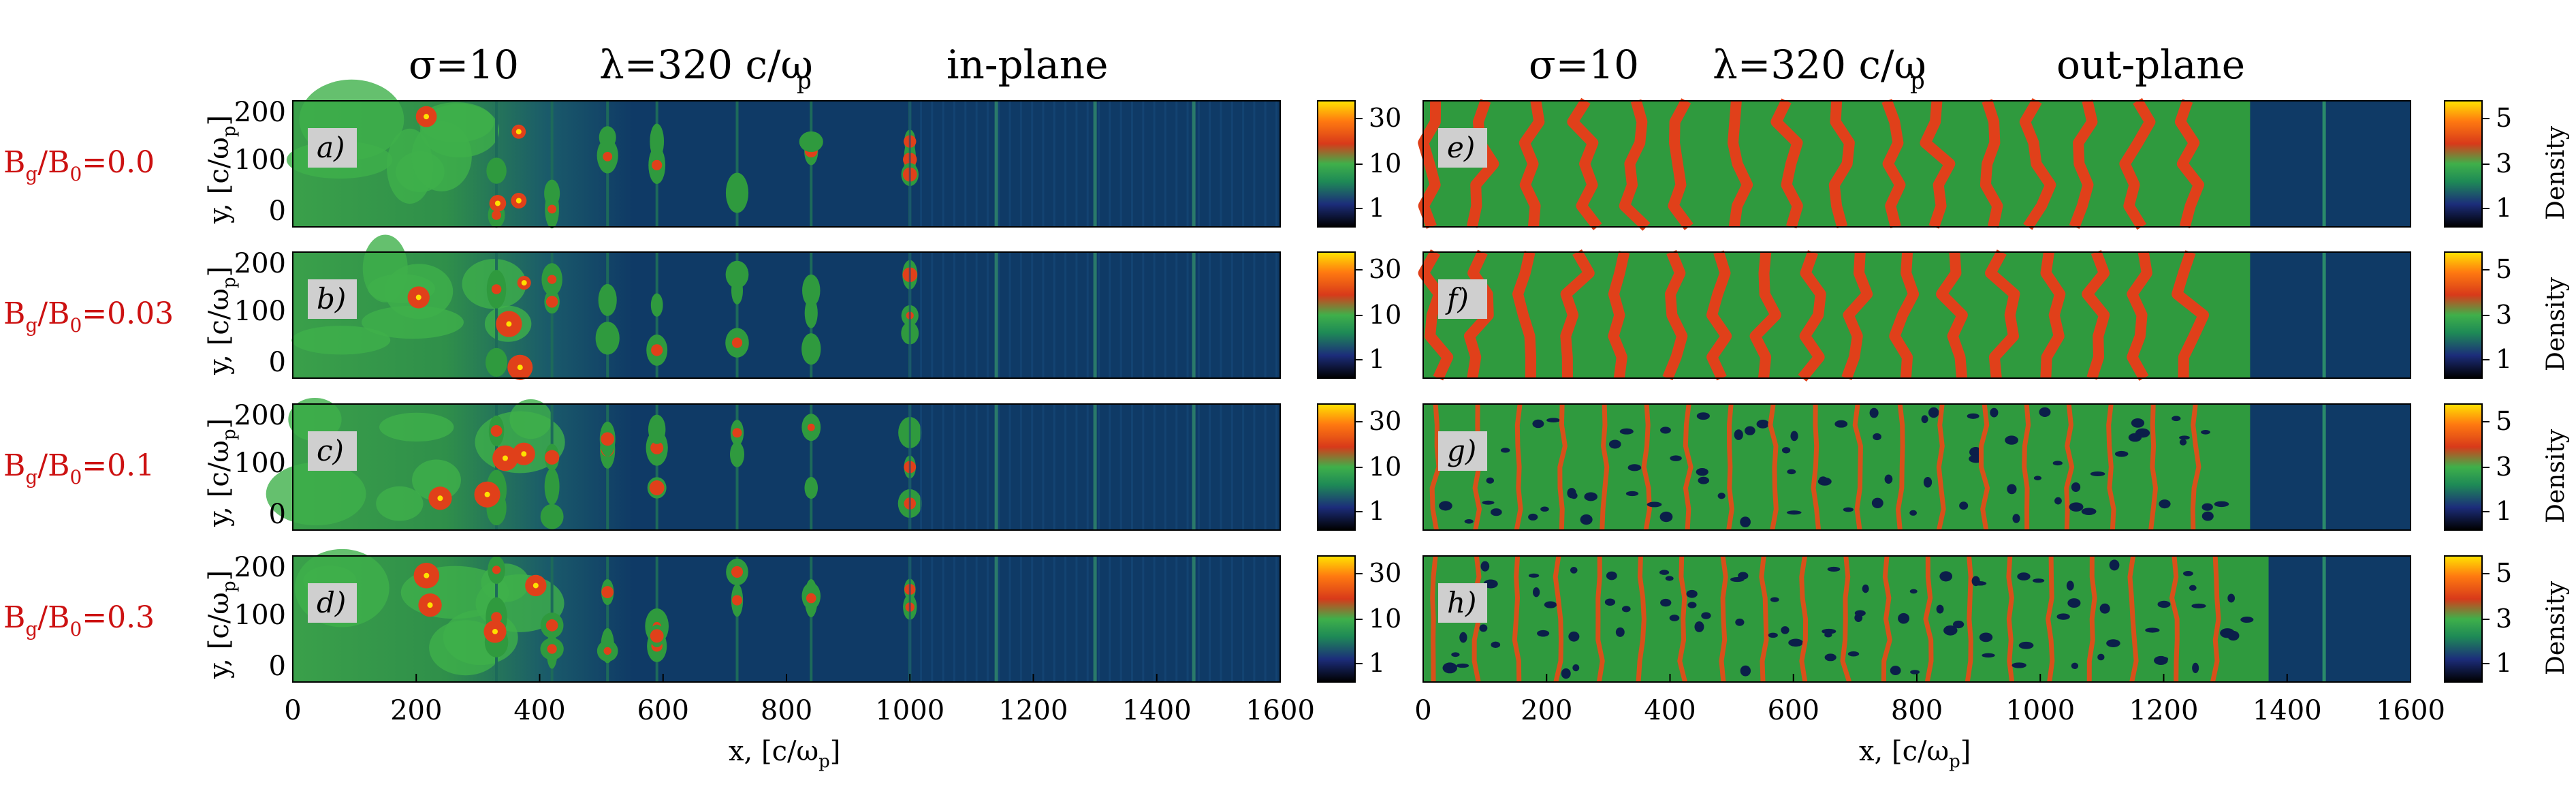  I want to click on out-plane-panel-0: e) 5 3 1 Density, so click(1994, 164).